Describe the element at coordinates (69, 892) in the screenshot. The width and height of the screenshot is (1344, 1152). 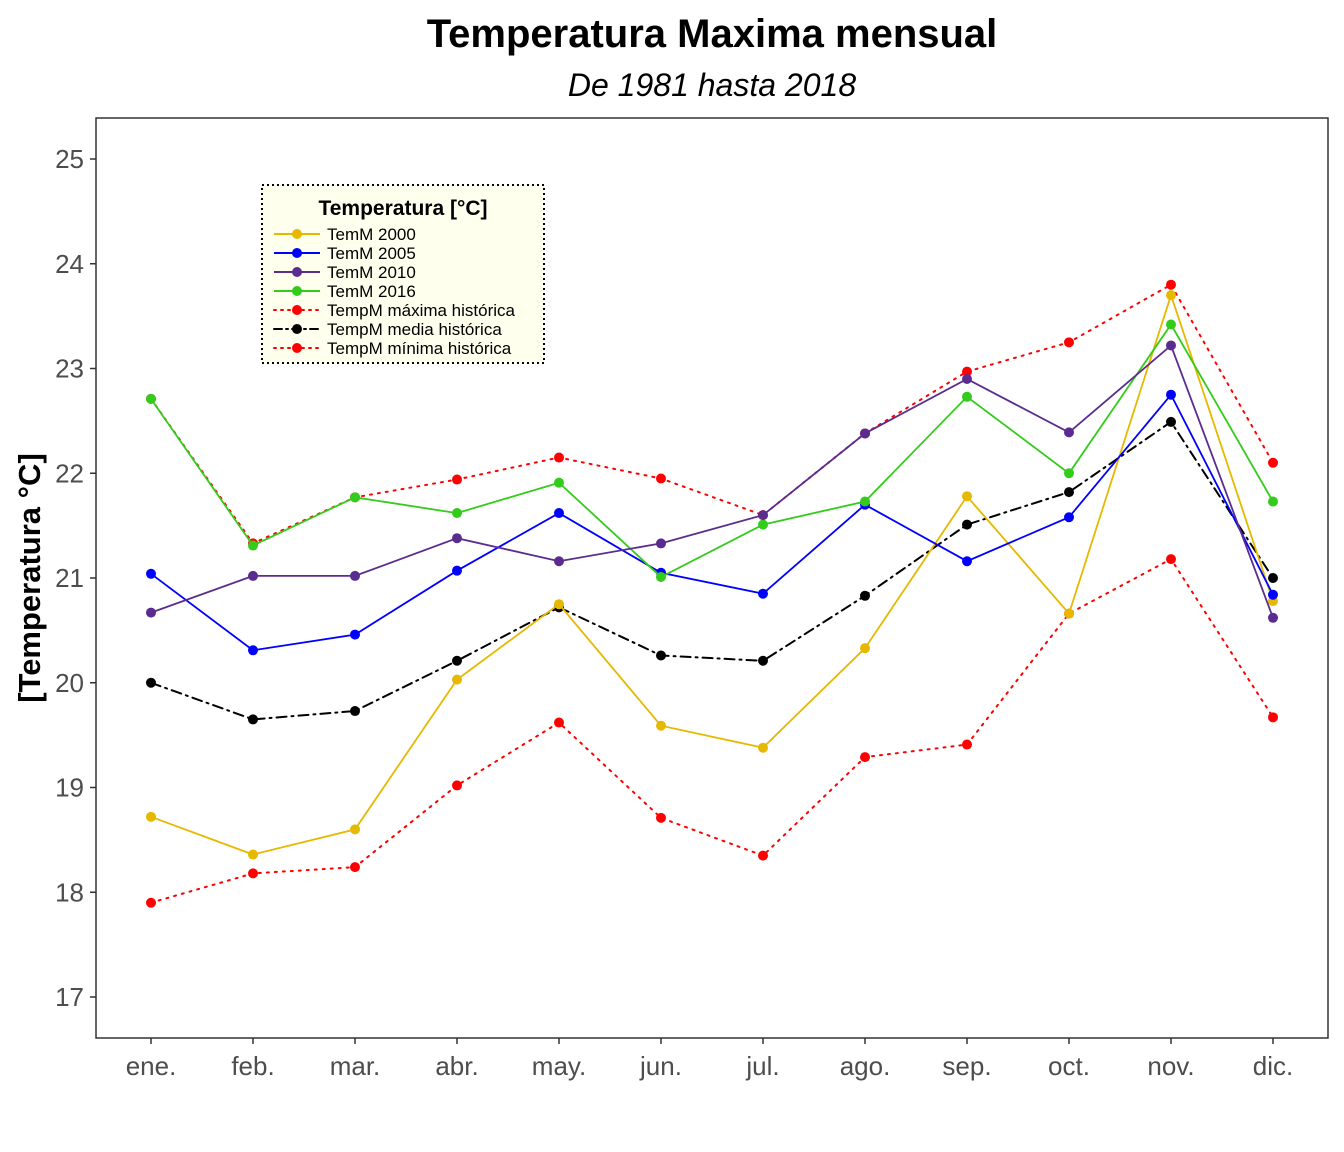
I see `y-tick-label: 18` at that location.